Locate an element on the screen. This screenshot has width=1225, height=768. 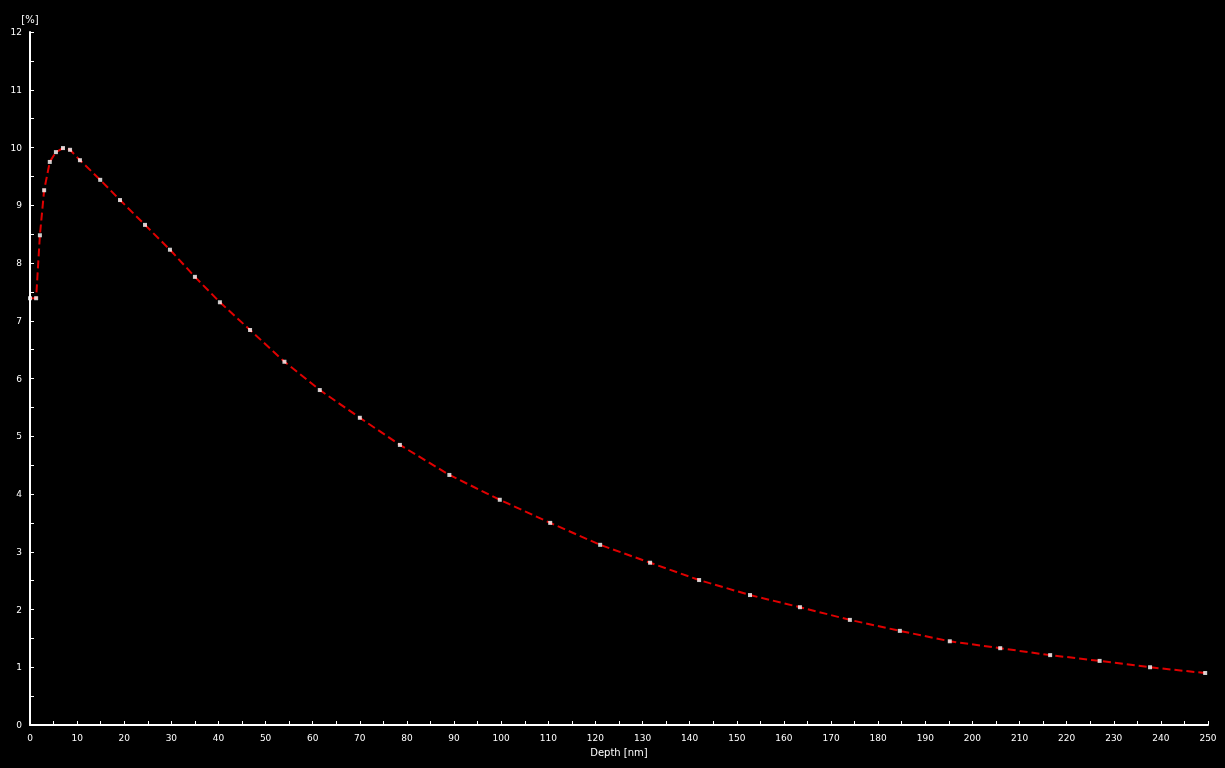
x-tick-label: 240 is located at coordinates (1161, 737).